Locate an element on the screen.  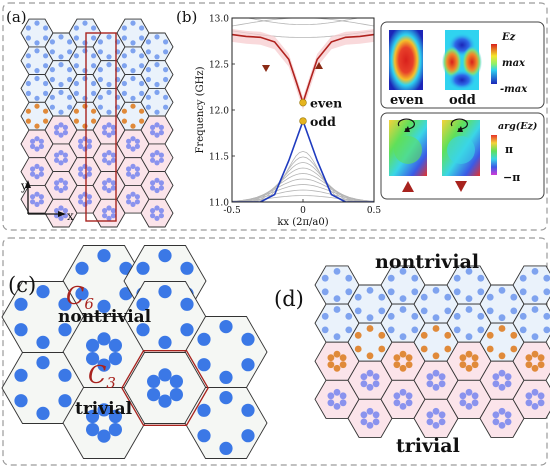
down-marker is located at coordinates (461, 186).